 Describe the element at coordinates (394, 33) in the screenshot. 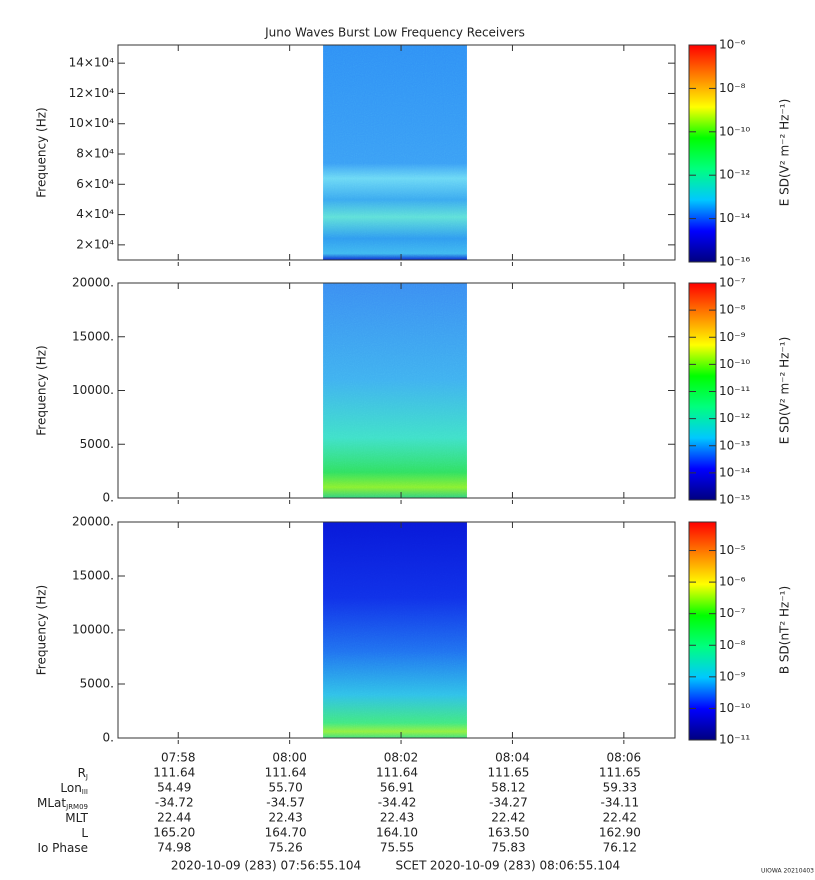

I see `chart-title: Juno Waves Burst Low Frequency Receivers` at that location.